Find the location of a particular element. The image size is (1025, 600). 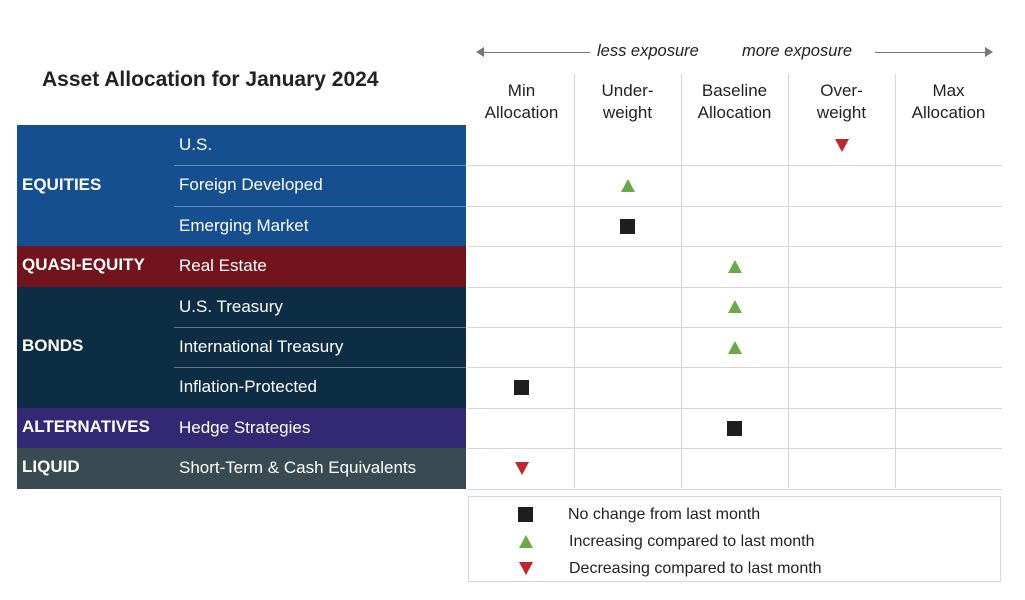

column-header-line: Under- is located at coordinates (627, 90).